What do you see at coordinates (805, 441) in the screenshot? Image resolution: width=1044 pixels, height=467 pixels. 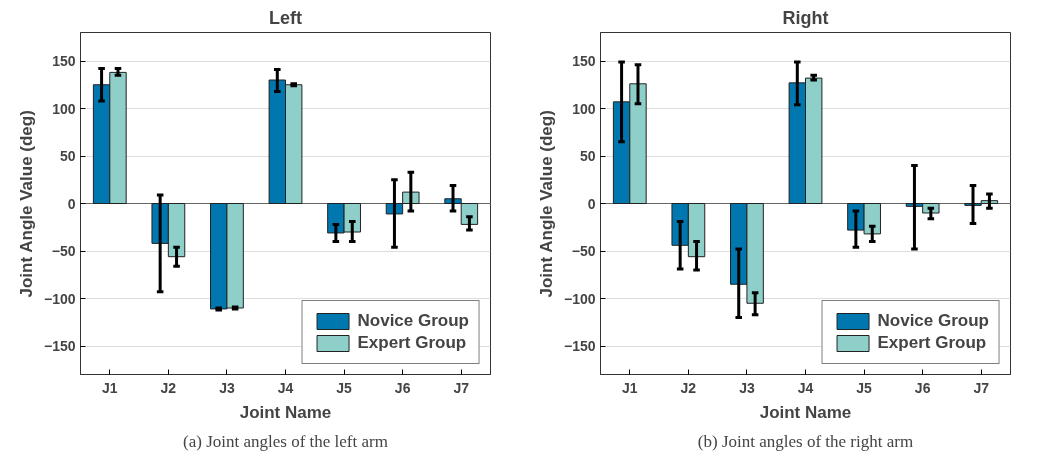 I see `text: (b) Joint angles of the right arm` at bounding box center [805, 441].